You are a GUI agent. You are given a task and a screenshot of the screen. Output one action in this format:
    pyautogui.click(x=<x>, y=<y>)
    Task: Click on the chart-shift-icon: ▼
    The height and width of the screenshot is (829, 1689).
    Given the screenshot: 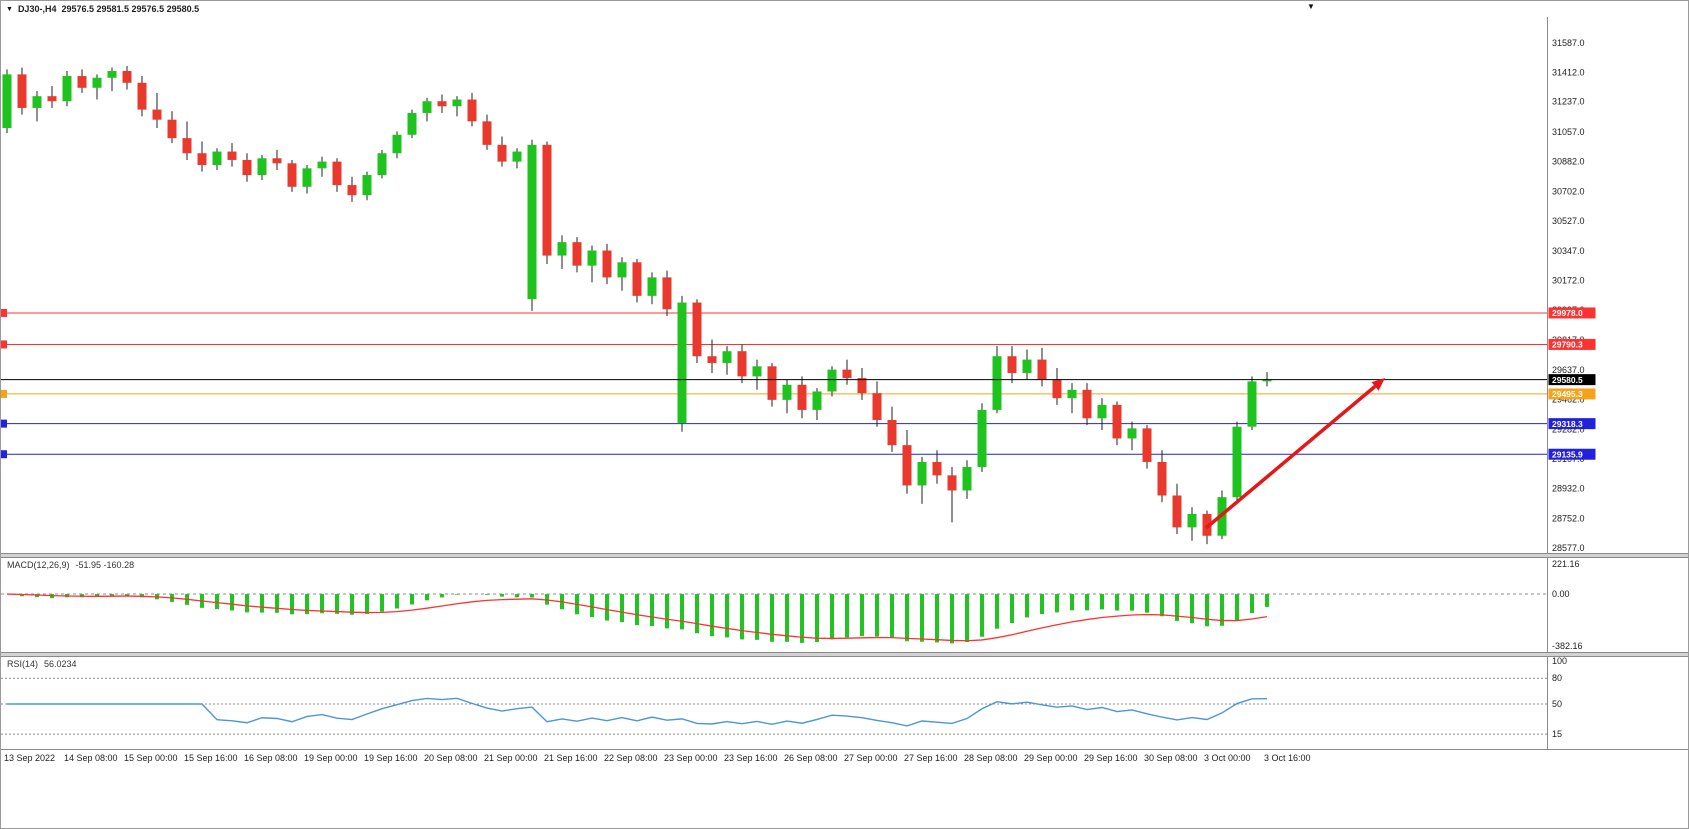 What is the action you would take?
    pyautogui.click(x=1311, y=6)
    